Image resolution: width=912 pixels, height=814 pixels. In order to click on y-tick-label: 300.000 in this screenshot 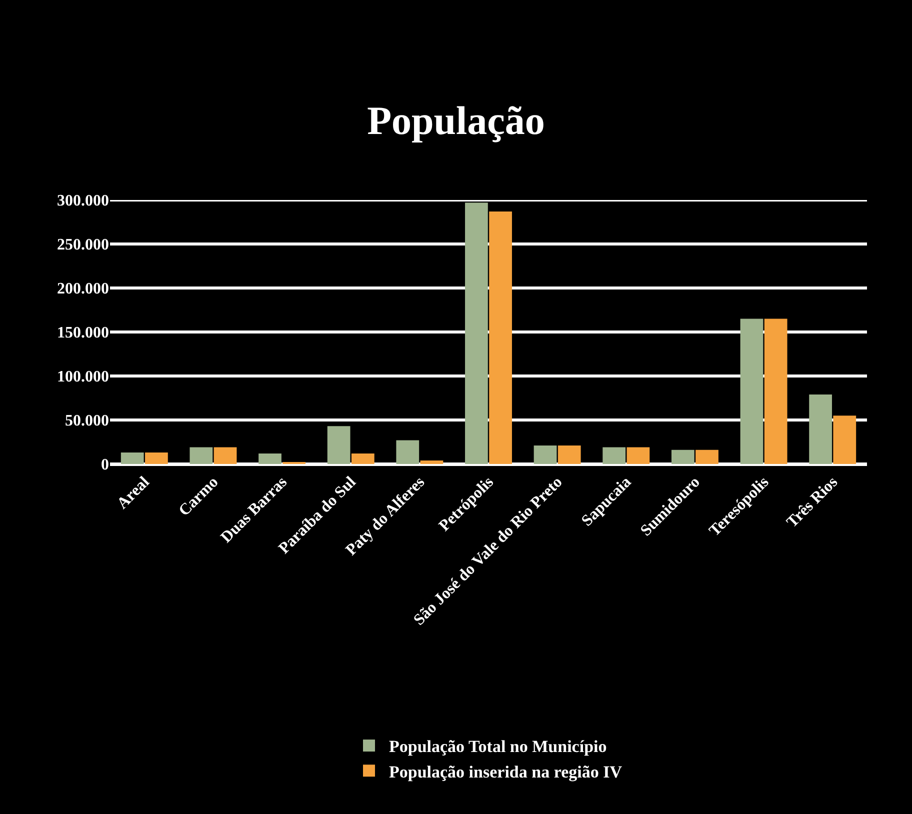, I will do `click(83, 201)`.